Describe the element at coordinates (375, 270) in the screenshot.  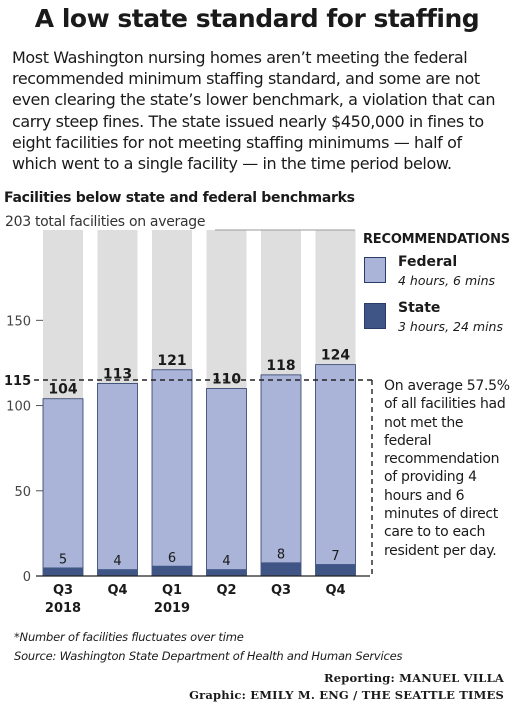
I see `legend-swatch-federal` at that location.